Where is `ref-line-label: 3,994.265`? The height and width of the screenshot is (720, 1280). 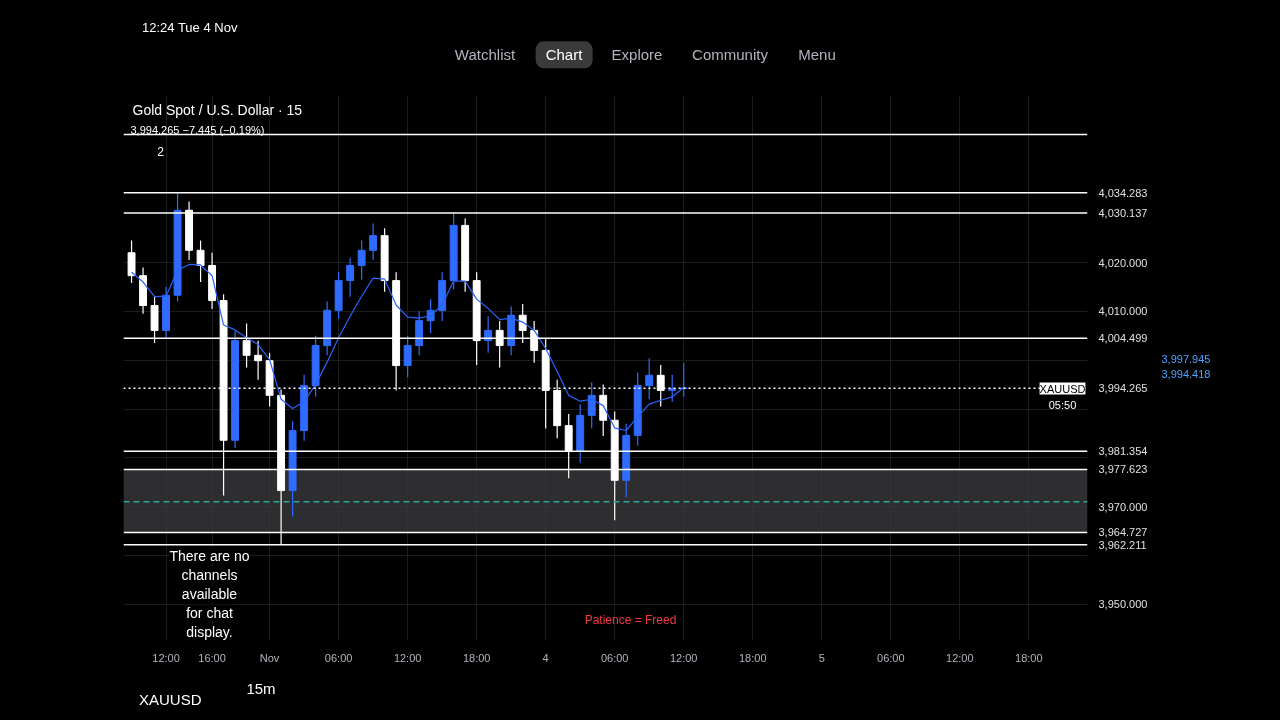 ref-line-label: 3,994.265 is located at coordinates (1123, 388).